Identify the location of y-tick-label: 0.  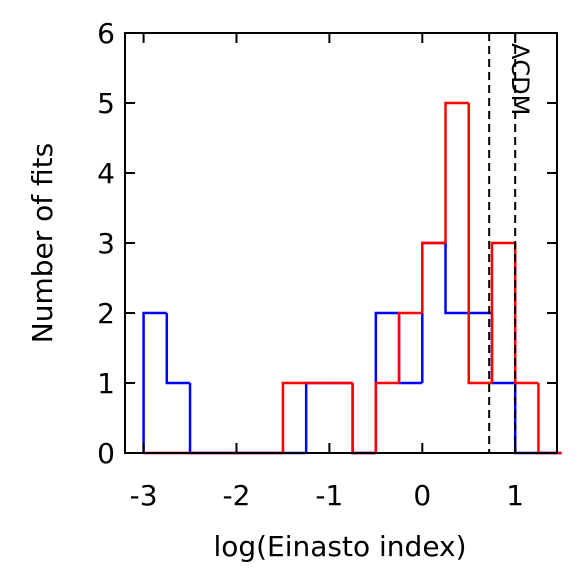
(106, 453).